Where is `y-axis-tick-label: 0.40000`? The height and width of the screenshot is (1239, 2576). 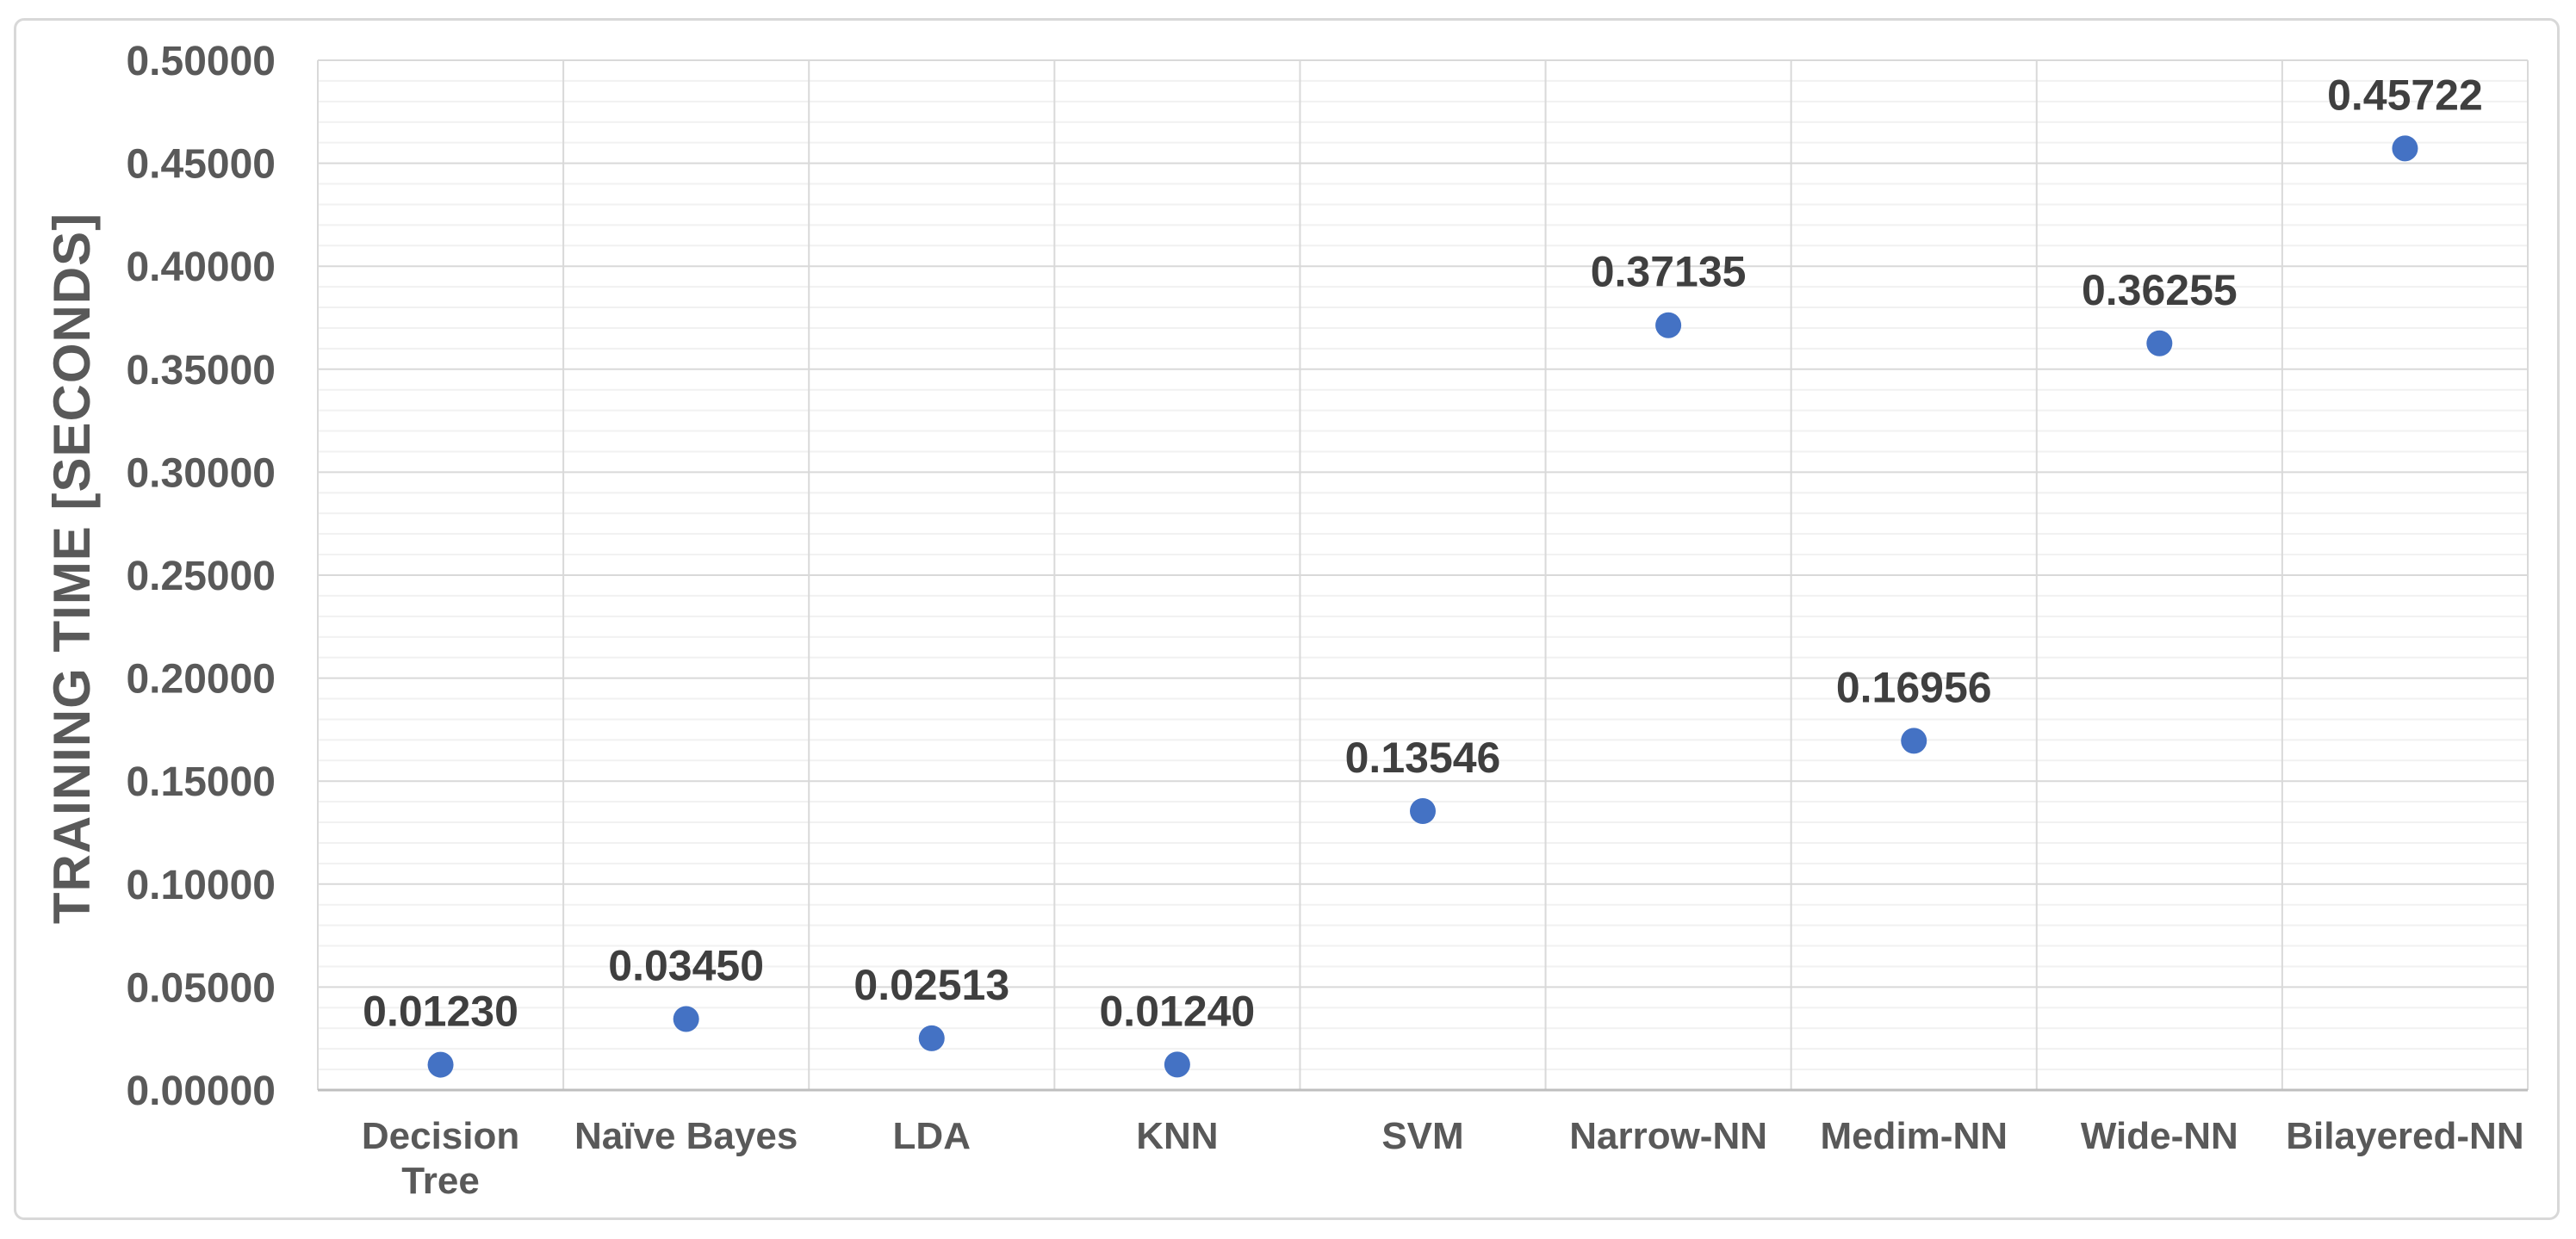 y-axis-tick-label: 0.40000 is located at coordinates (201, 267).